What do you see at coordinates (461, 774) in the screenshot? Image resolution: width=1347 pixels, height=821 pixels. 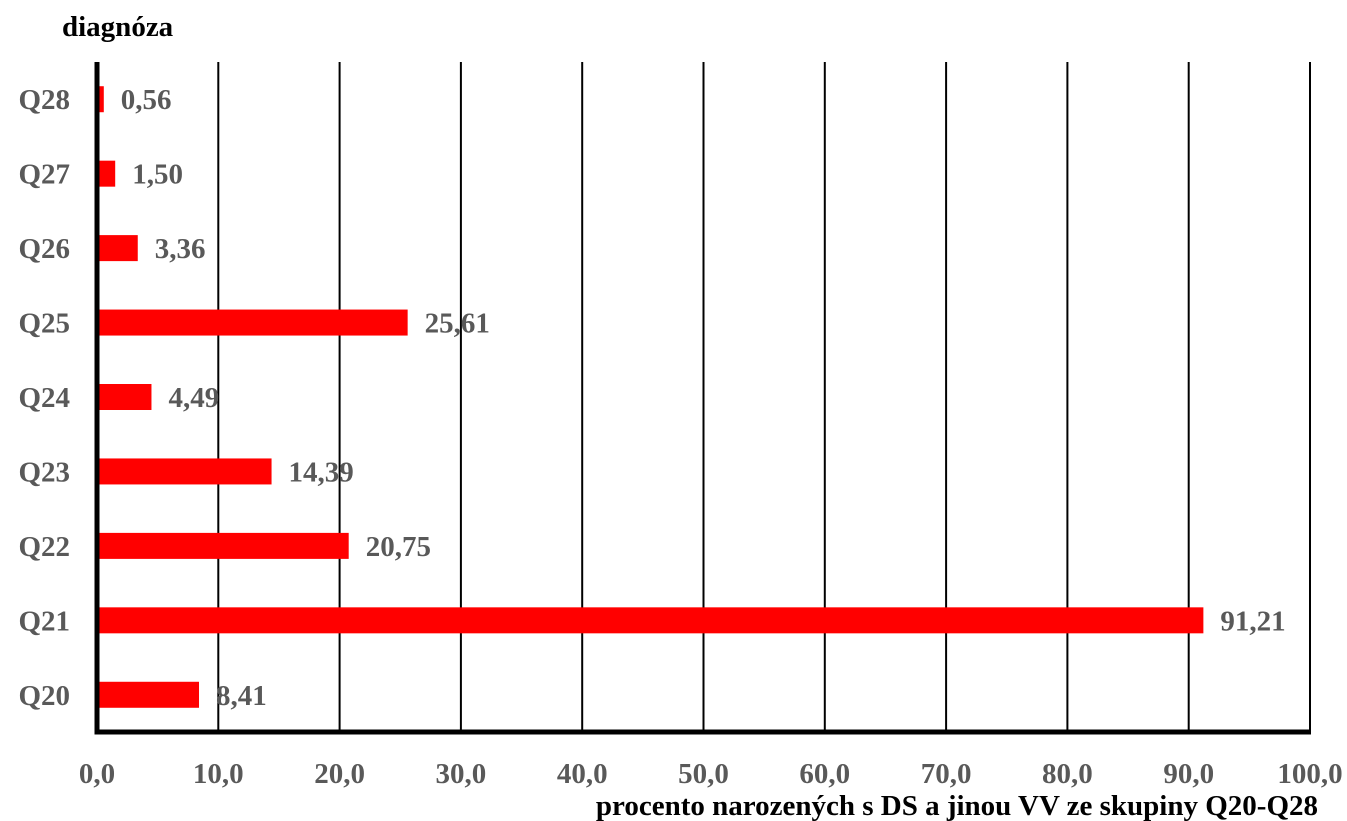 I see `x-tick-label: 30,0` at bounding box center [461, 774].